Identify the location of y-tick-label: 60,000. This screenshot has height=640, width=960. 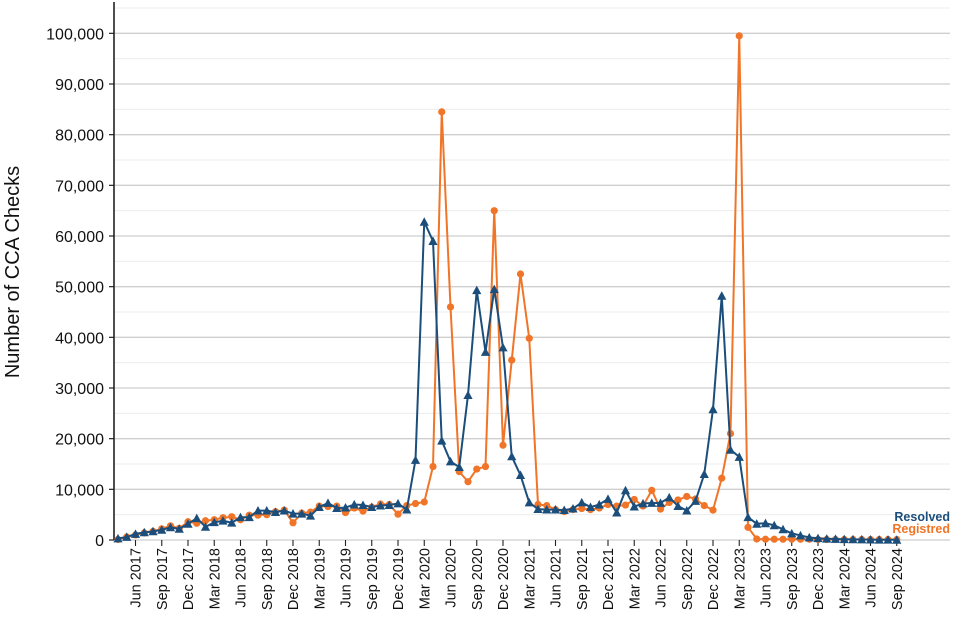
(79, 237).